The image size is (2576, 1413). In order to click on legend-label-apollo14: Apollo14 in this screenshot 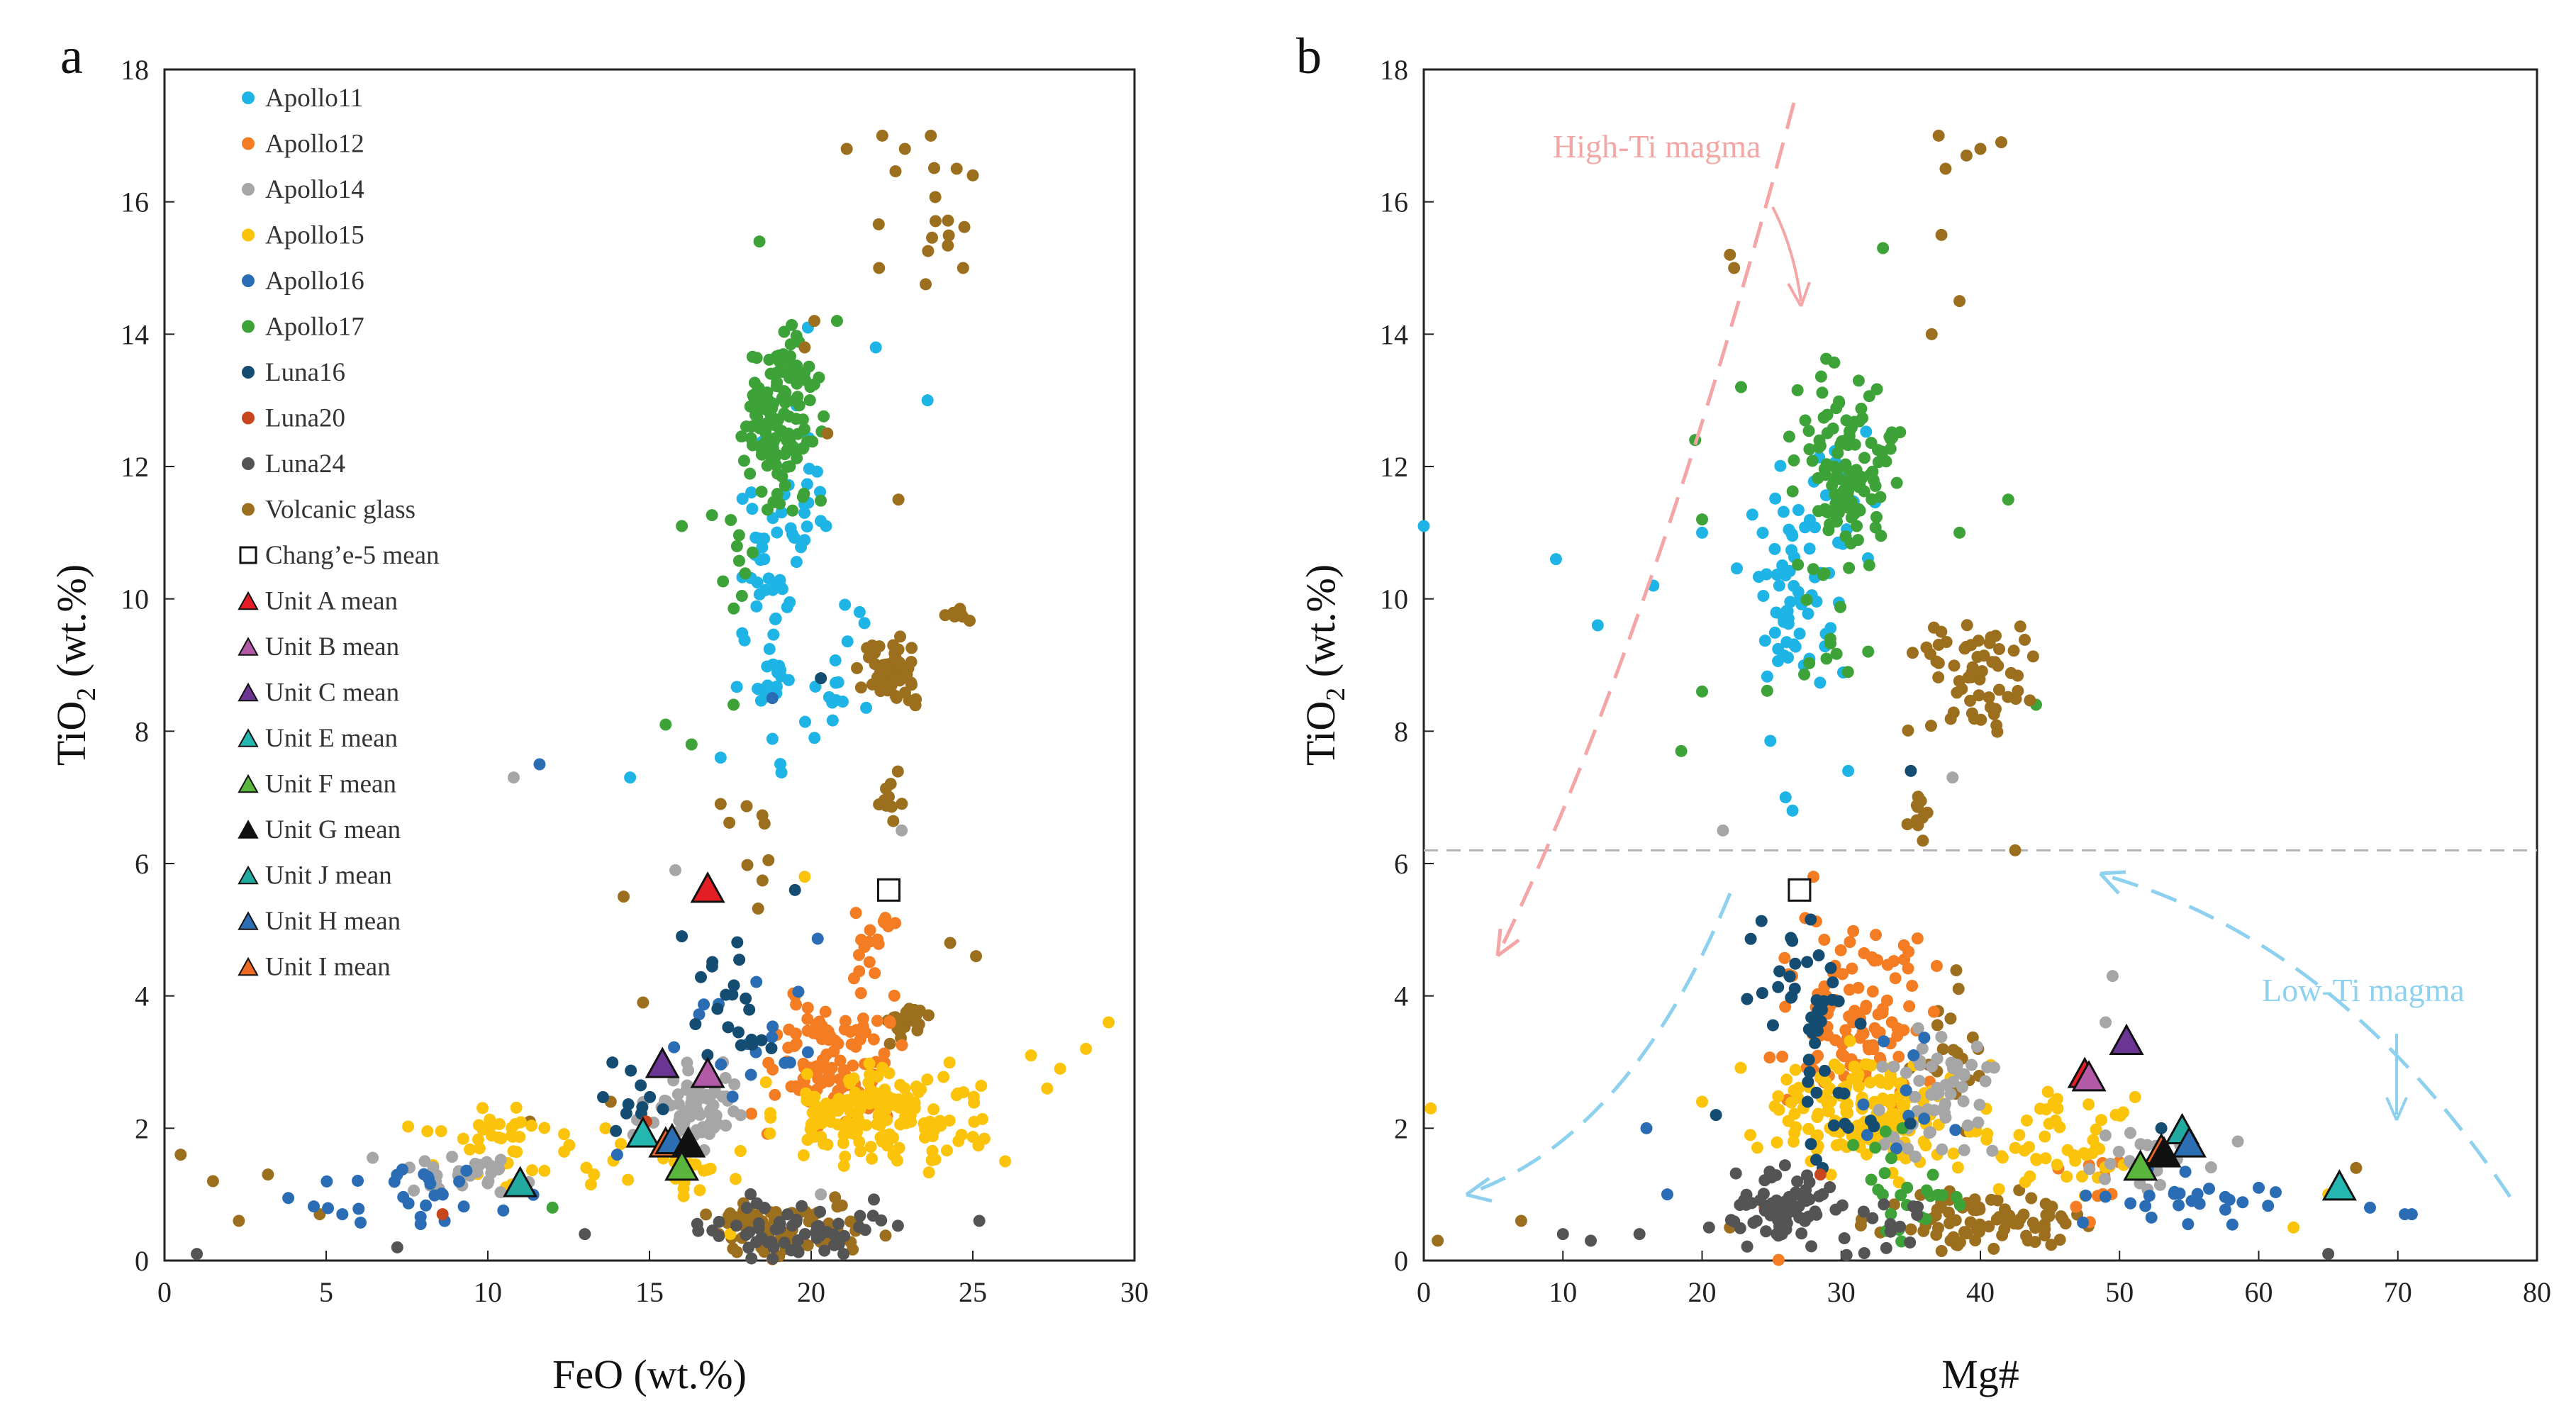, I will do `click(314, 189)`.